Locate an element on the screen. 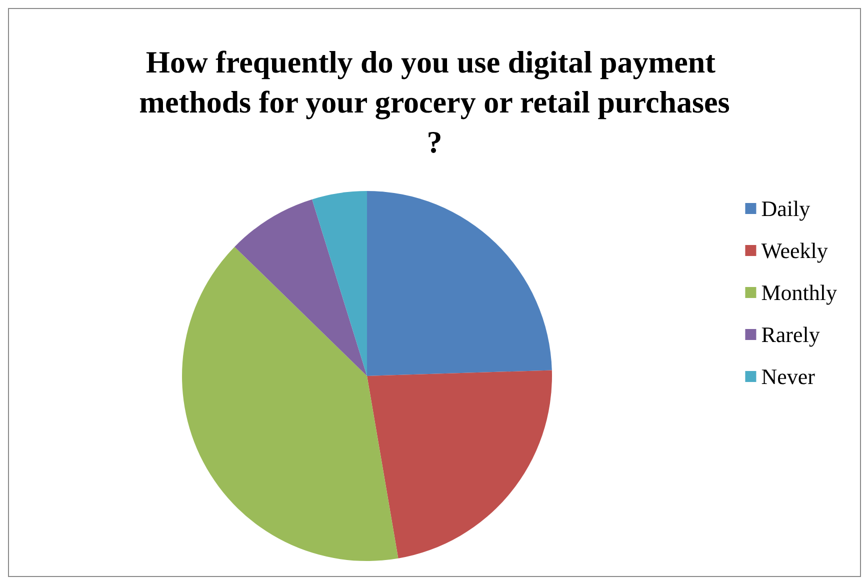 The width and height of the screenshot is (867, 585). legend-label: Never is located at coordinates (788, 376).